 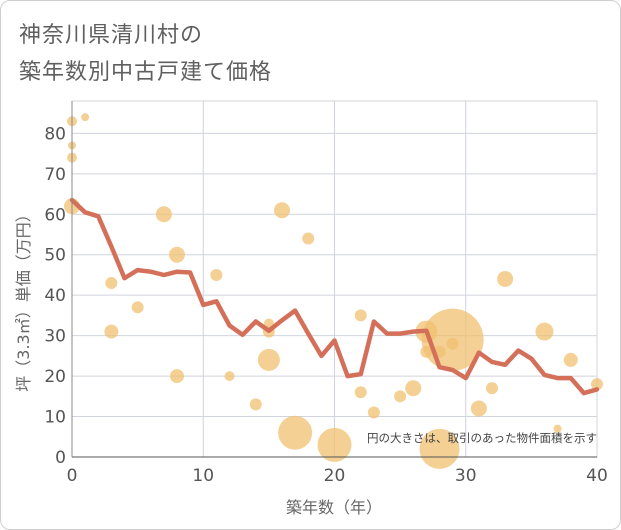 What do you see at coordinates (111, 35) in the screenshot?
I see `chart-title-line1: 神奈川県清川村の` at bounding box center [111, 35].